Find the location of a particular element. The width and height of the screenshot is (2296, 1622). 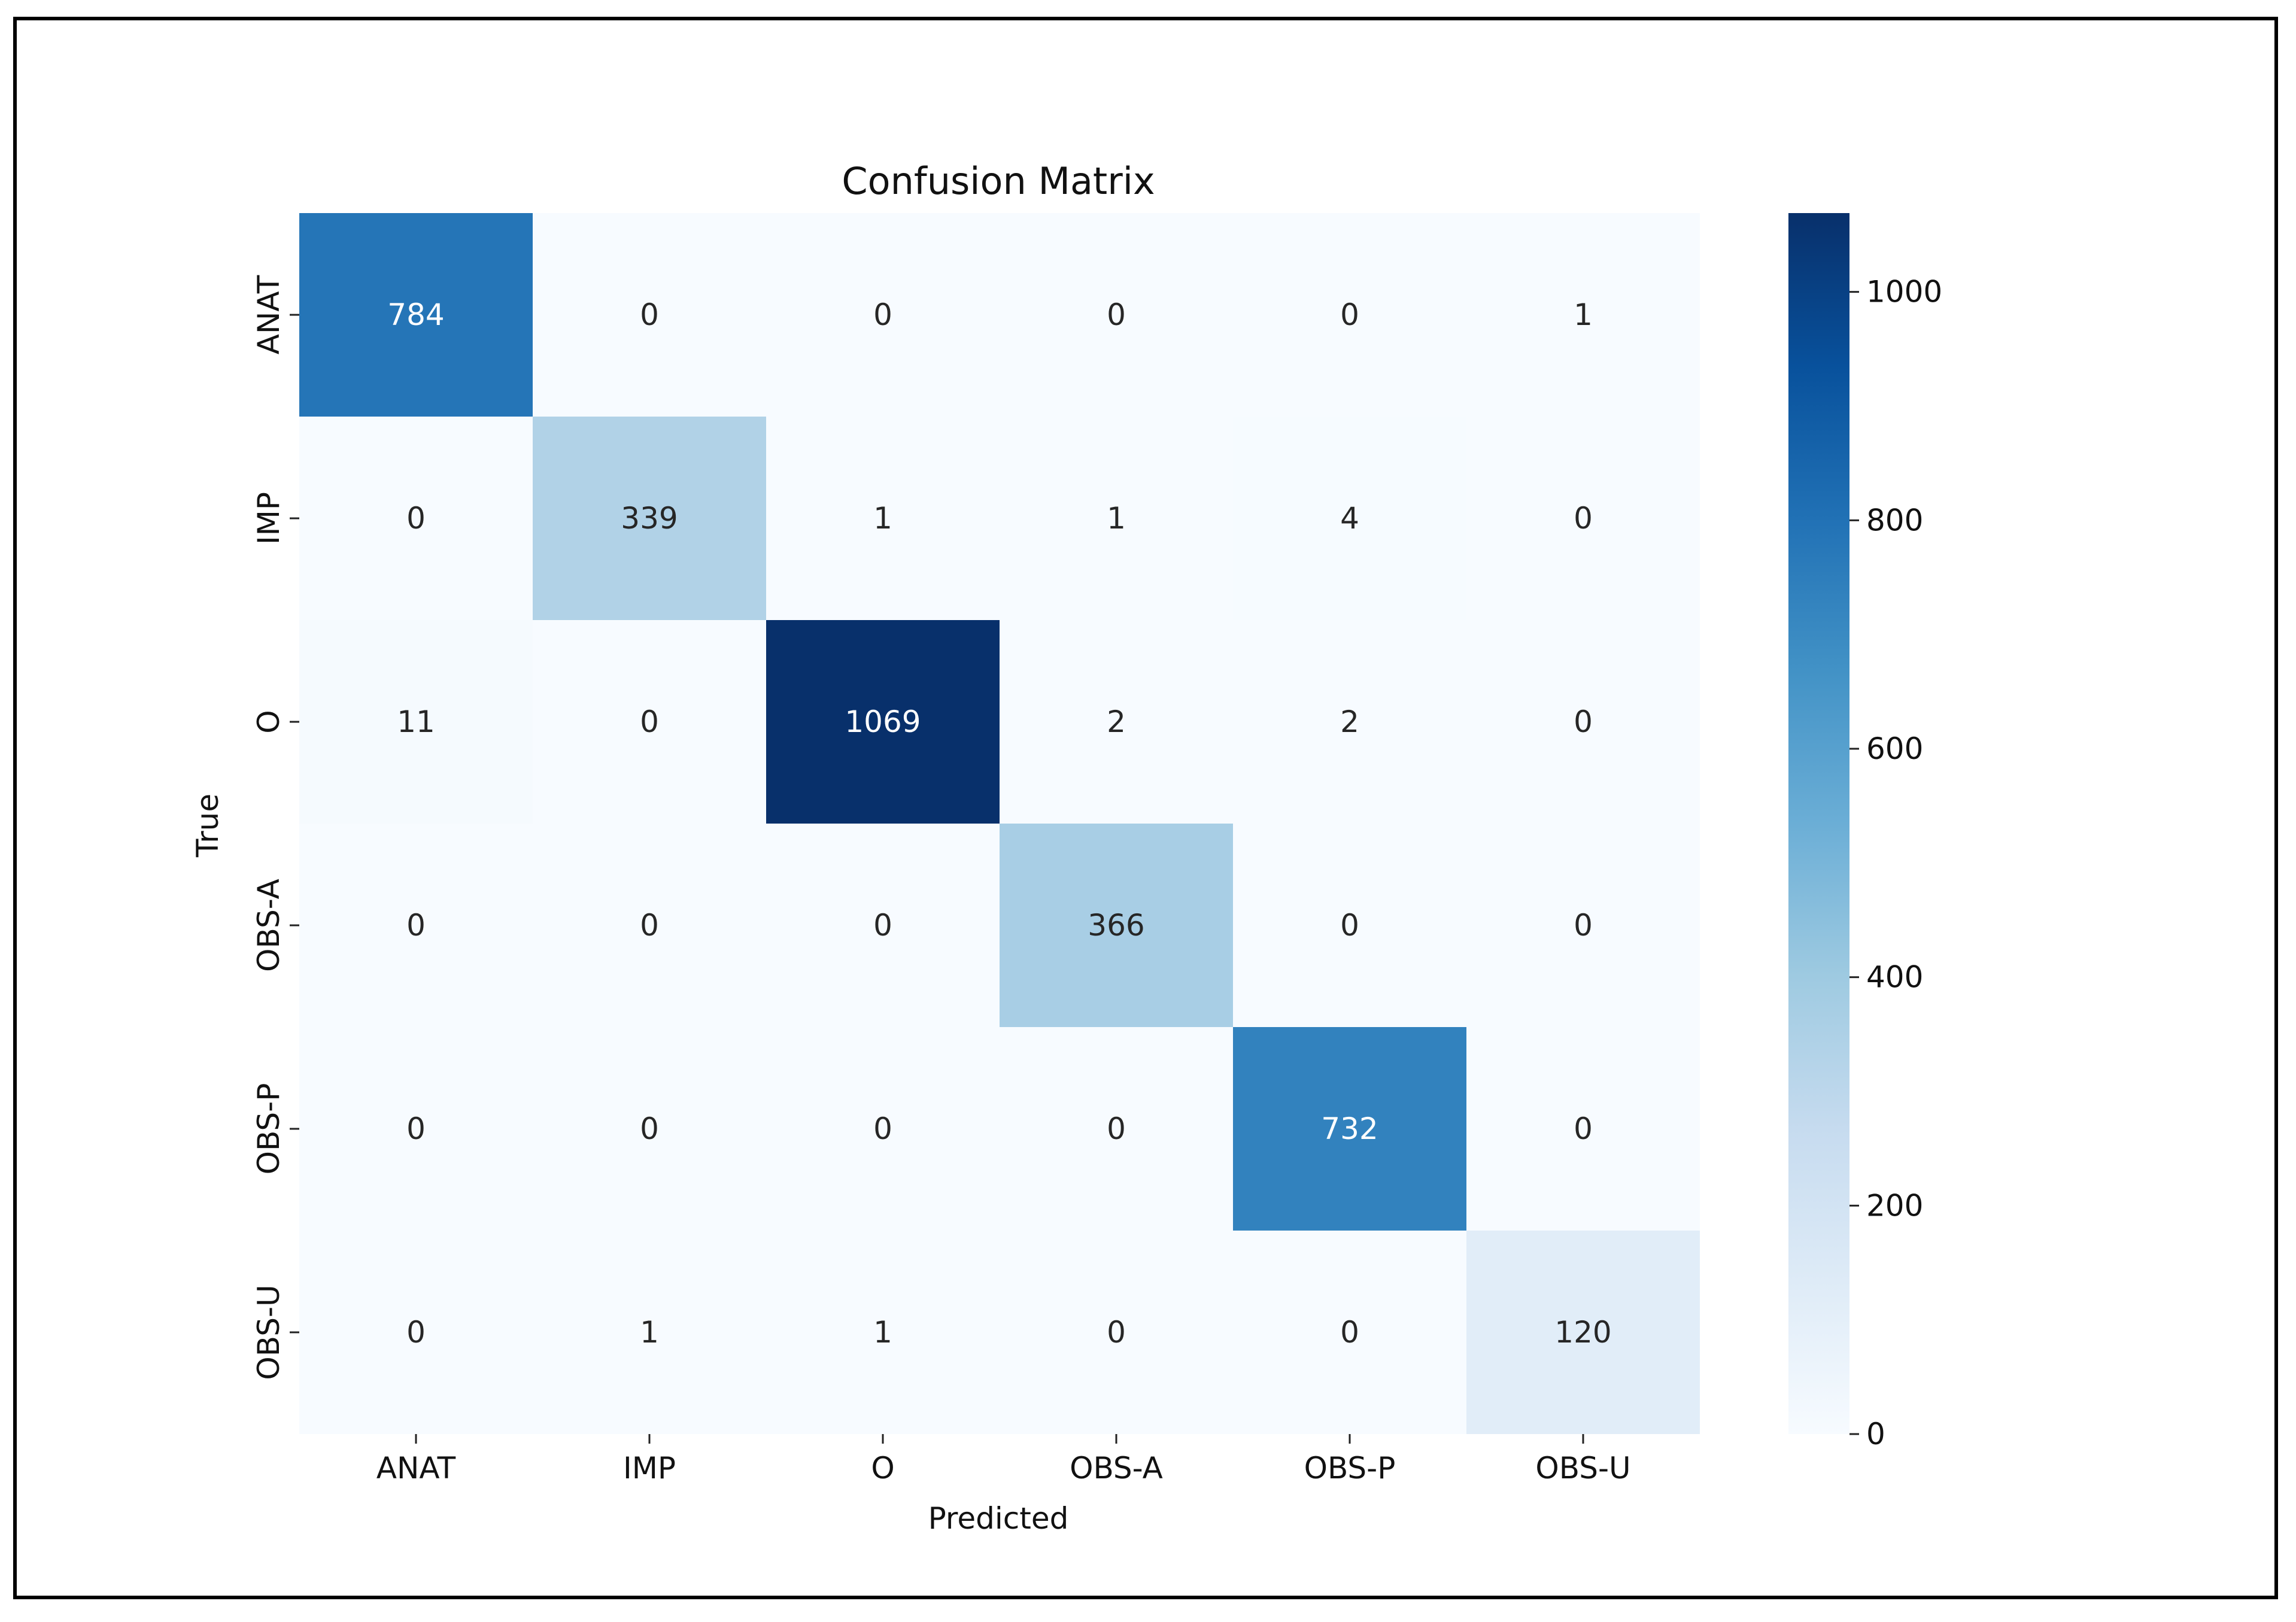

x-axis: ANAT IMP O OBS-A OBS-P OBS-U is located at coordinates (1003, 1460).